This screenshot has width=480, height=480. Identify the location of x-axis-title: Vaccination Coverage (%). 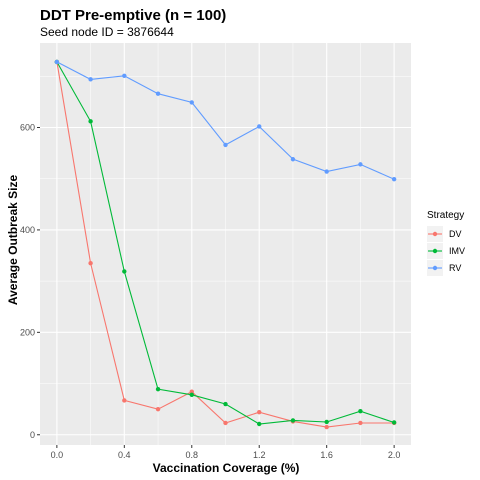
(226, 468).